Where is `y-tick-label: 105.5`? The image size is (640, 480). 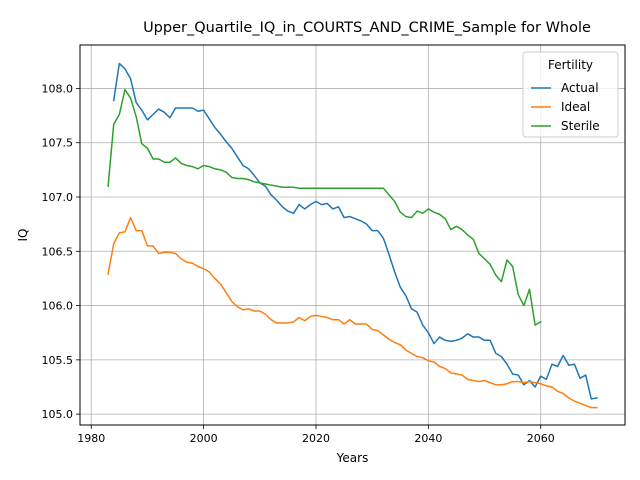 y-tick-label: 105.5 is located at coordinates (58, 360).